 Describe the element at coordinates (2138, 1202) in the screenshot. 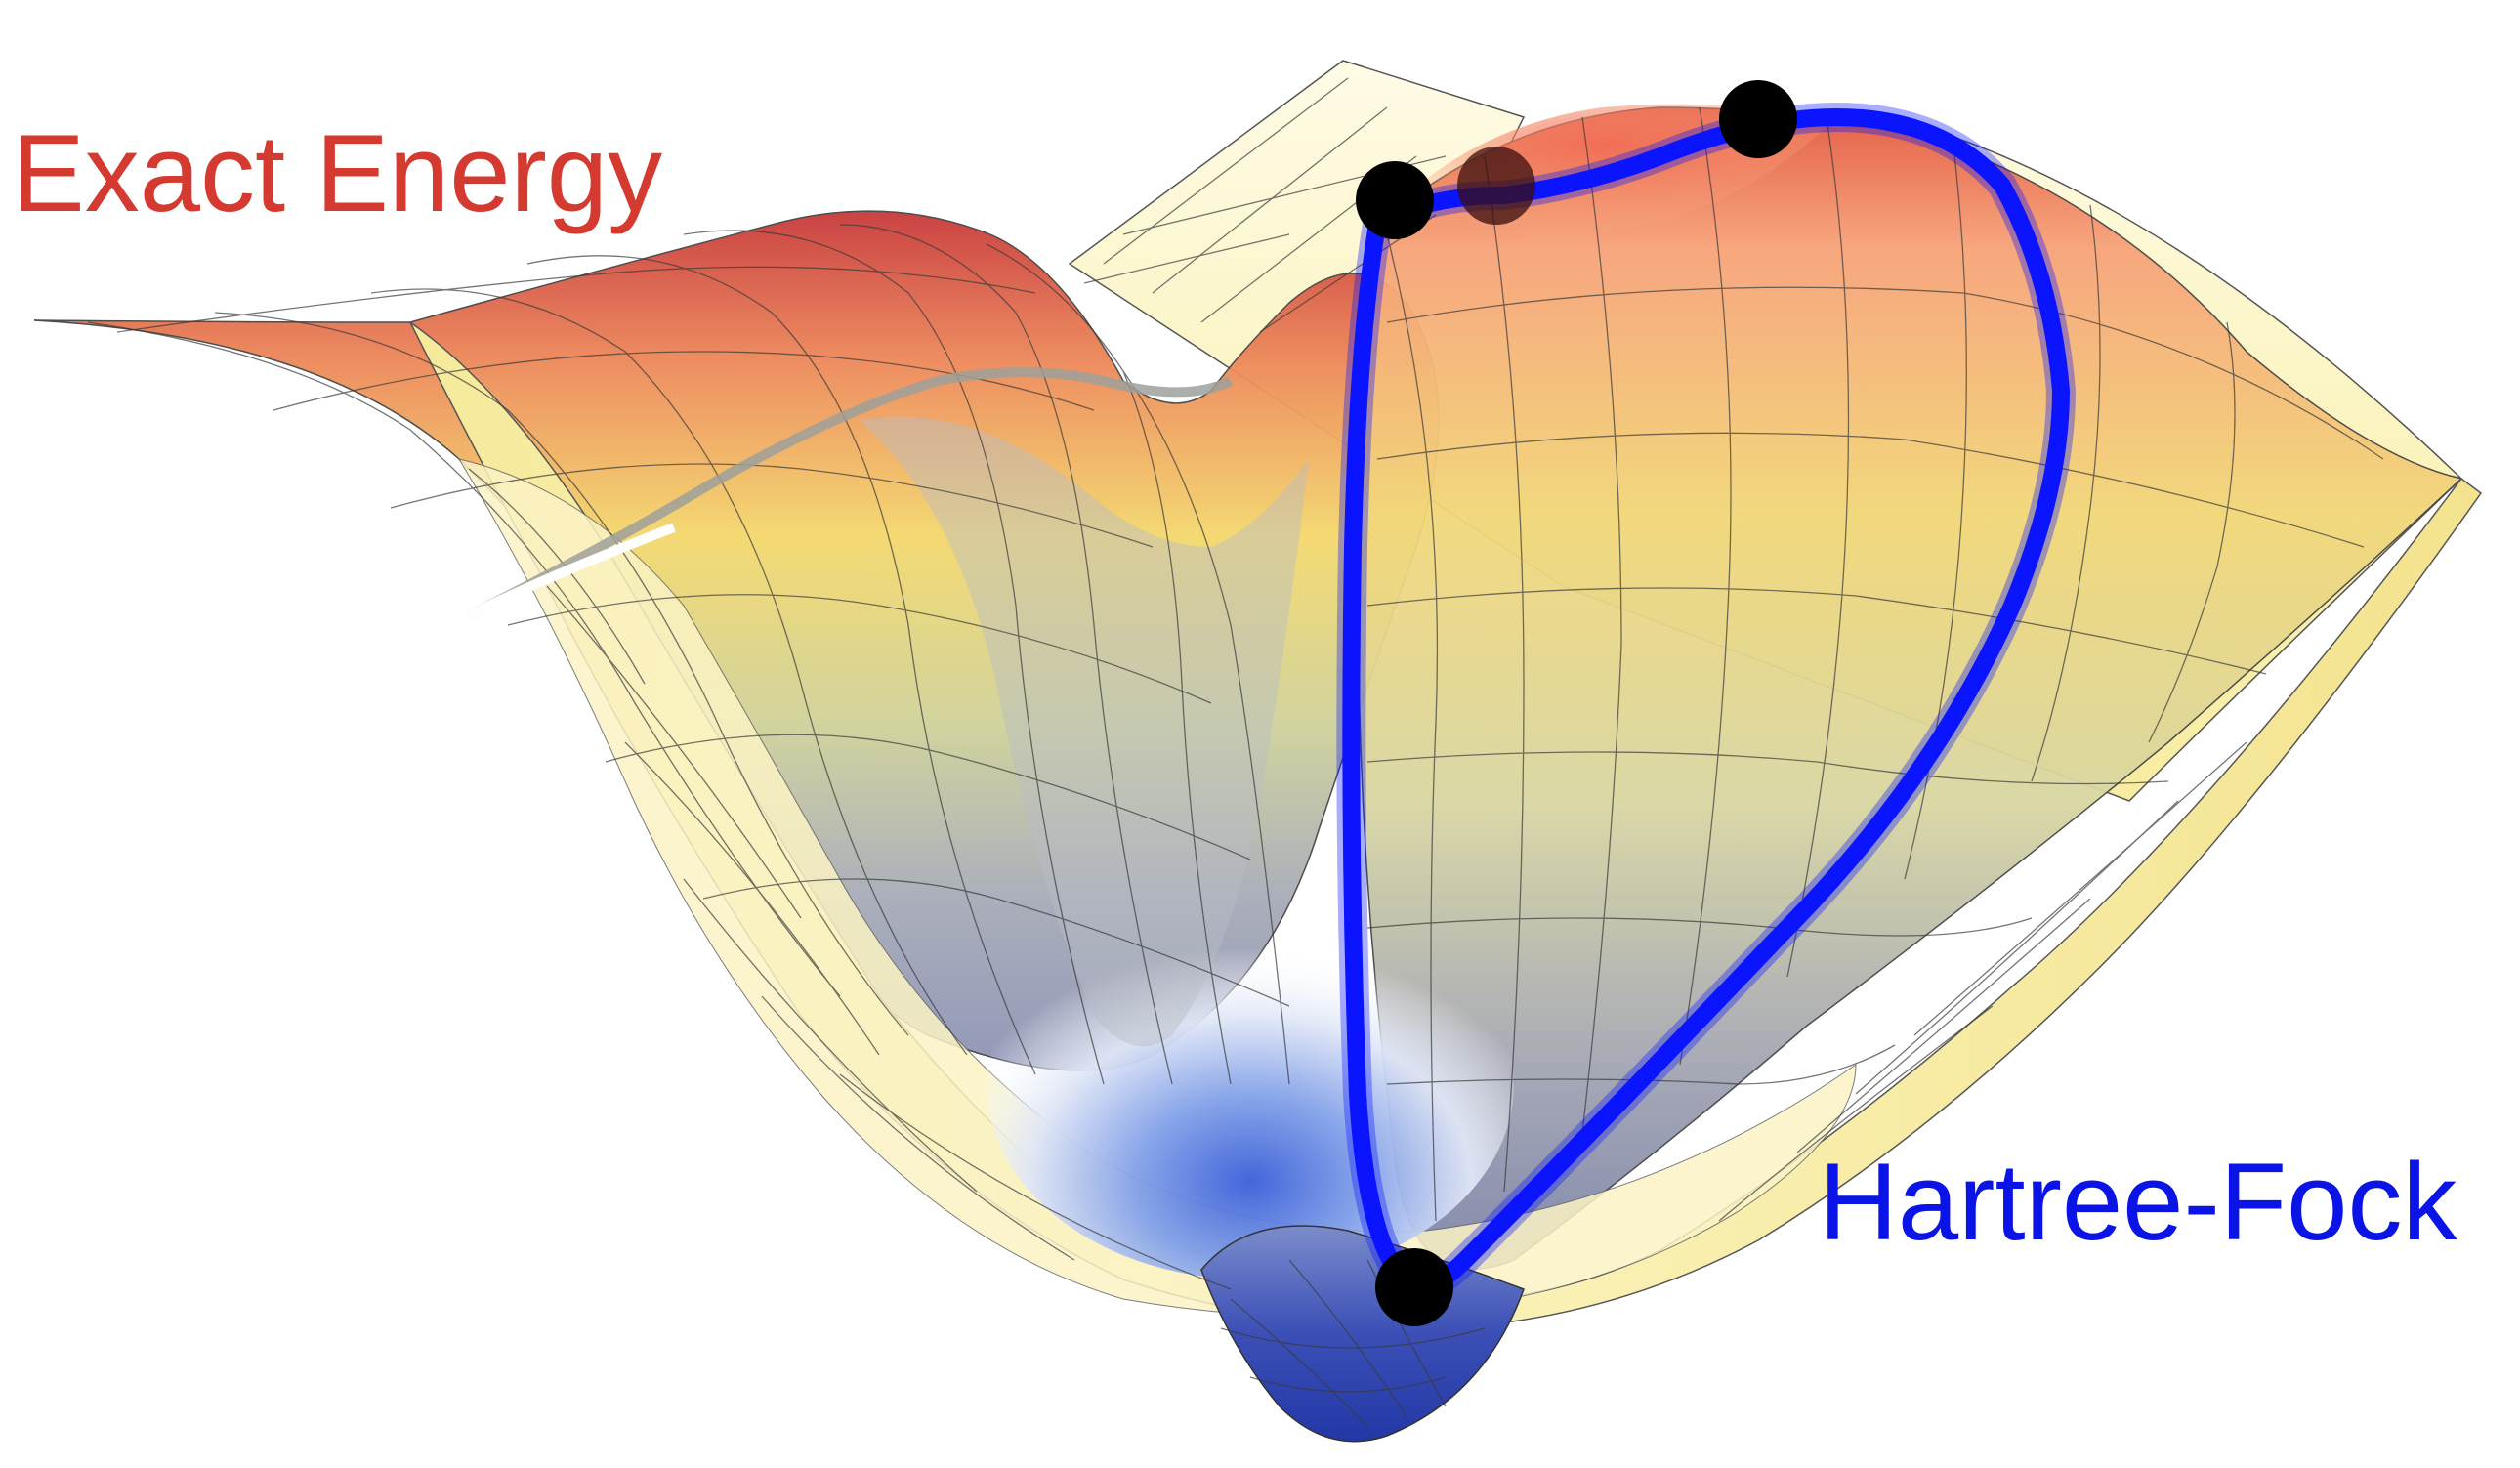

I see `hartree-fock-label: Hartree-Fock` at that location.